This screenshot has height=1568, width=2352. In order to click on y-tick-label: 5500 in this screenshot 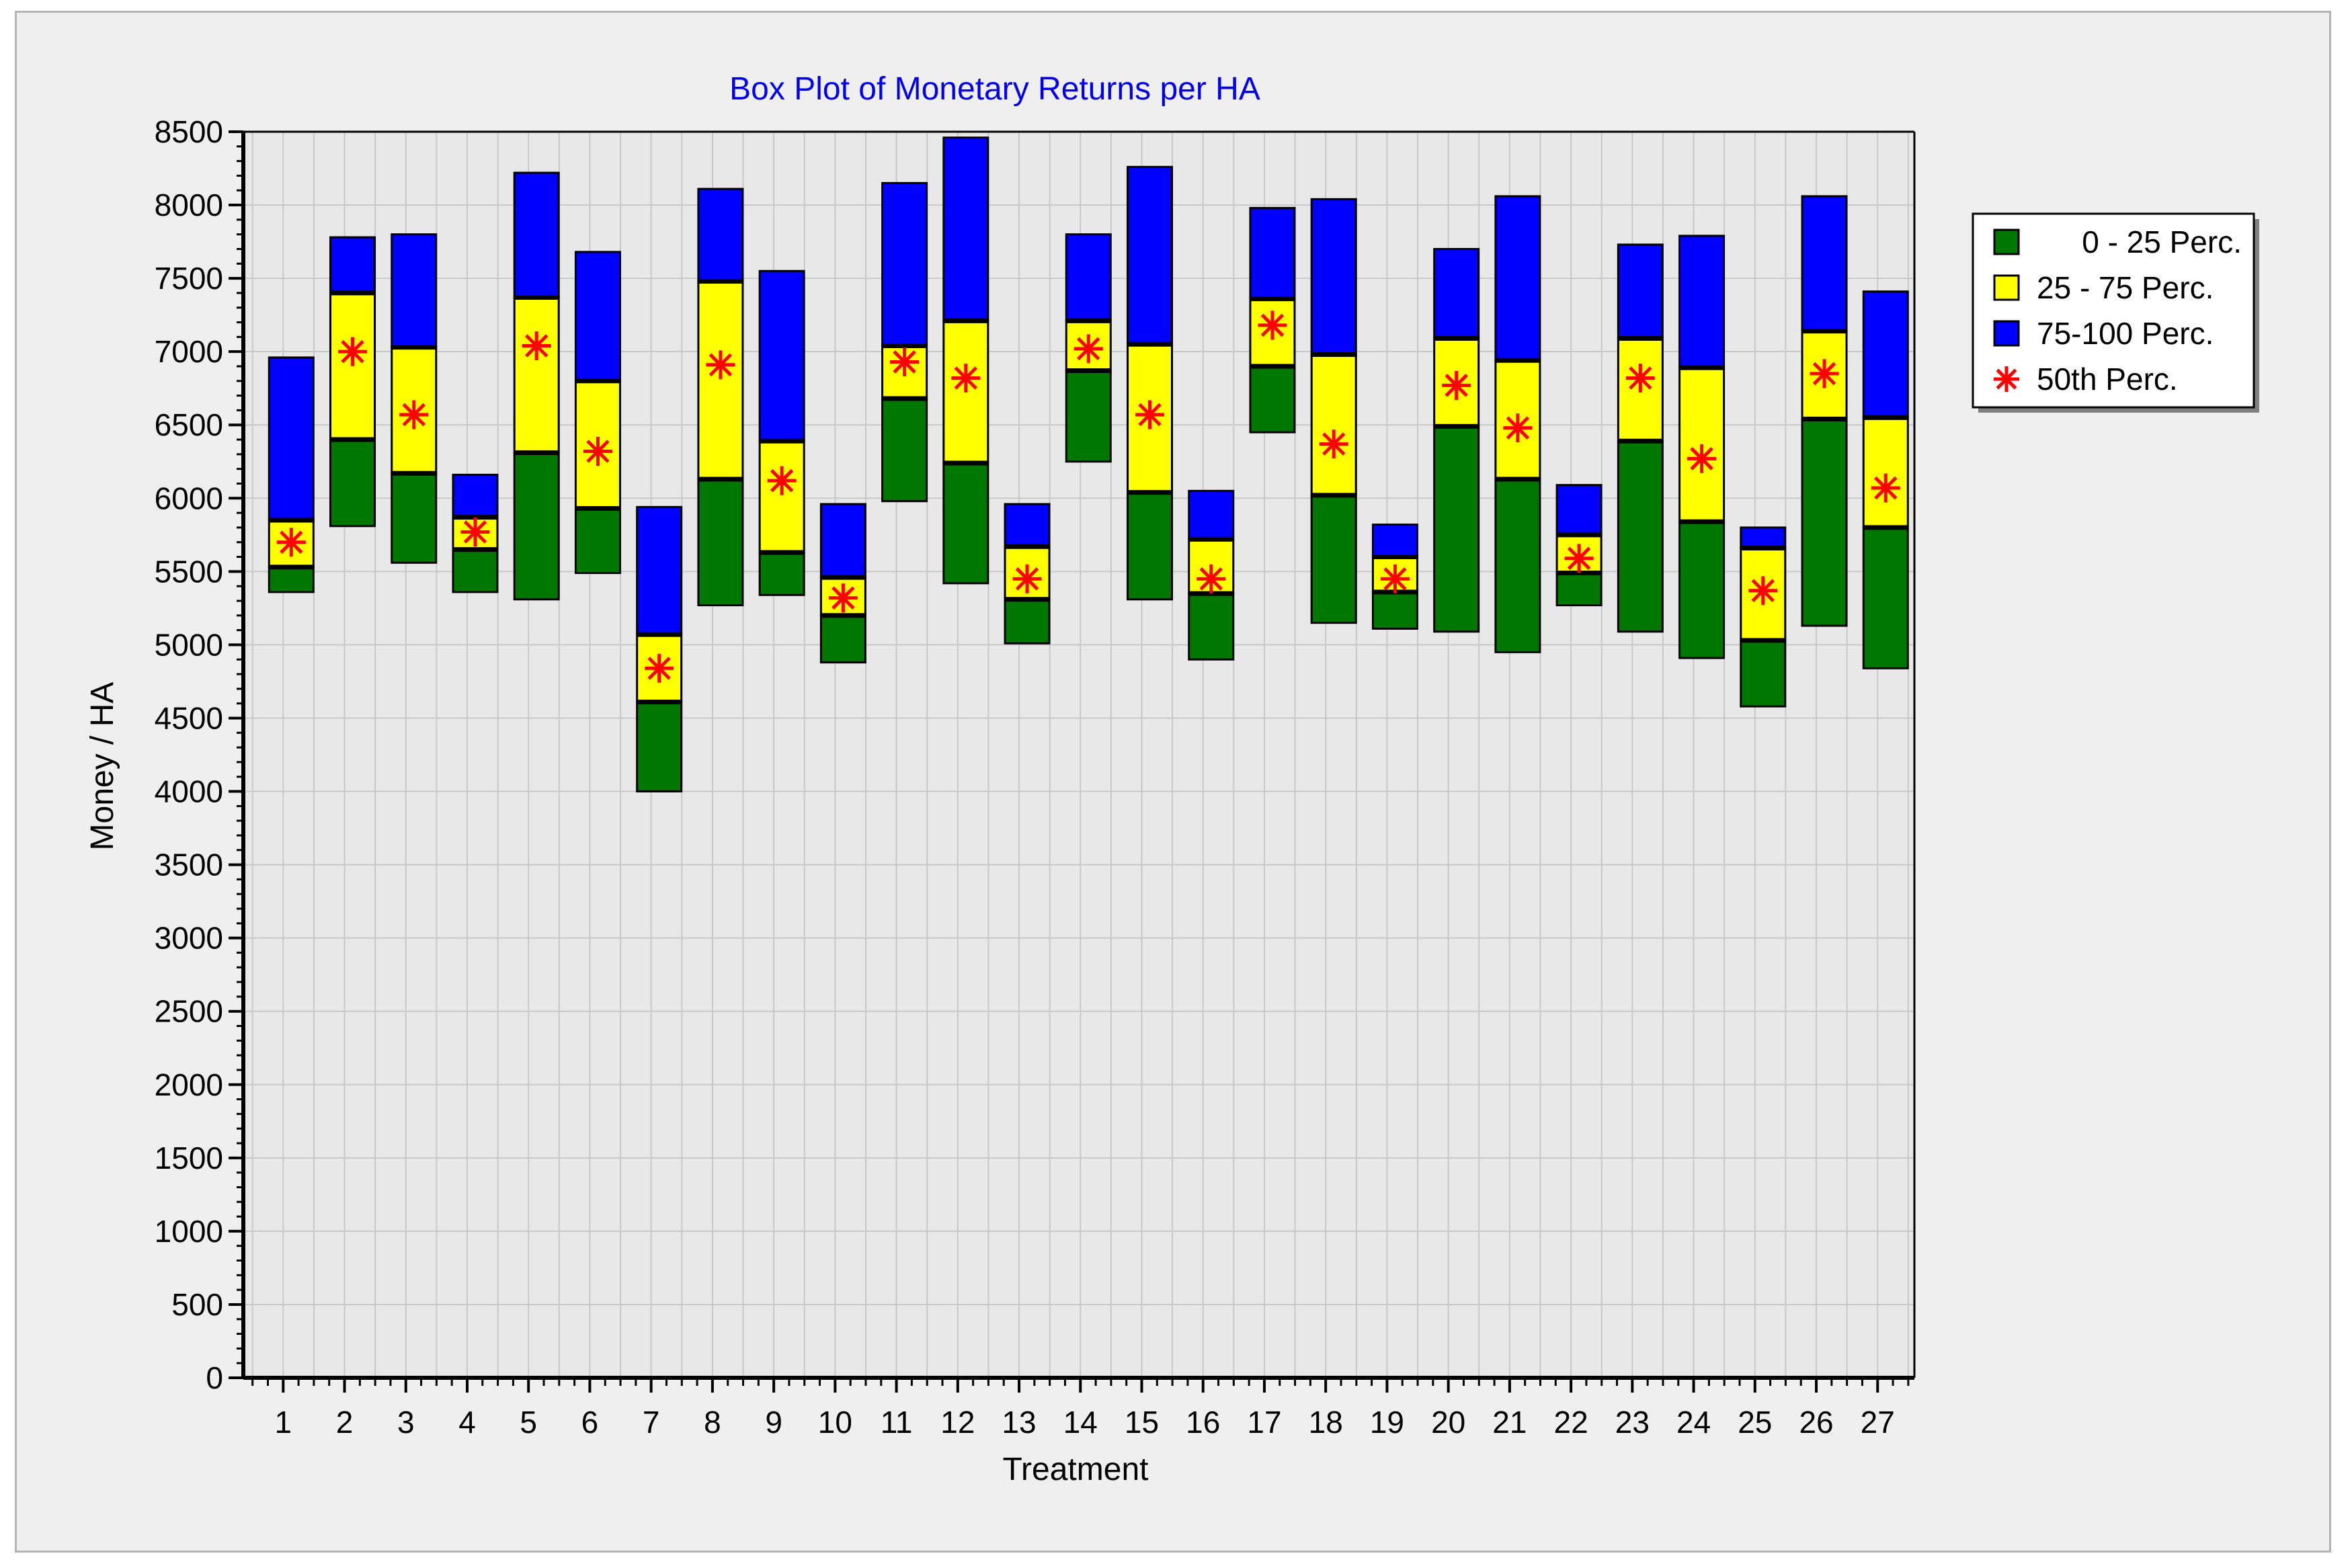, I will do `click(189, 571)`.